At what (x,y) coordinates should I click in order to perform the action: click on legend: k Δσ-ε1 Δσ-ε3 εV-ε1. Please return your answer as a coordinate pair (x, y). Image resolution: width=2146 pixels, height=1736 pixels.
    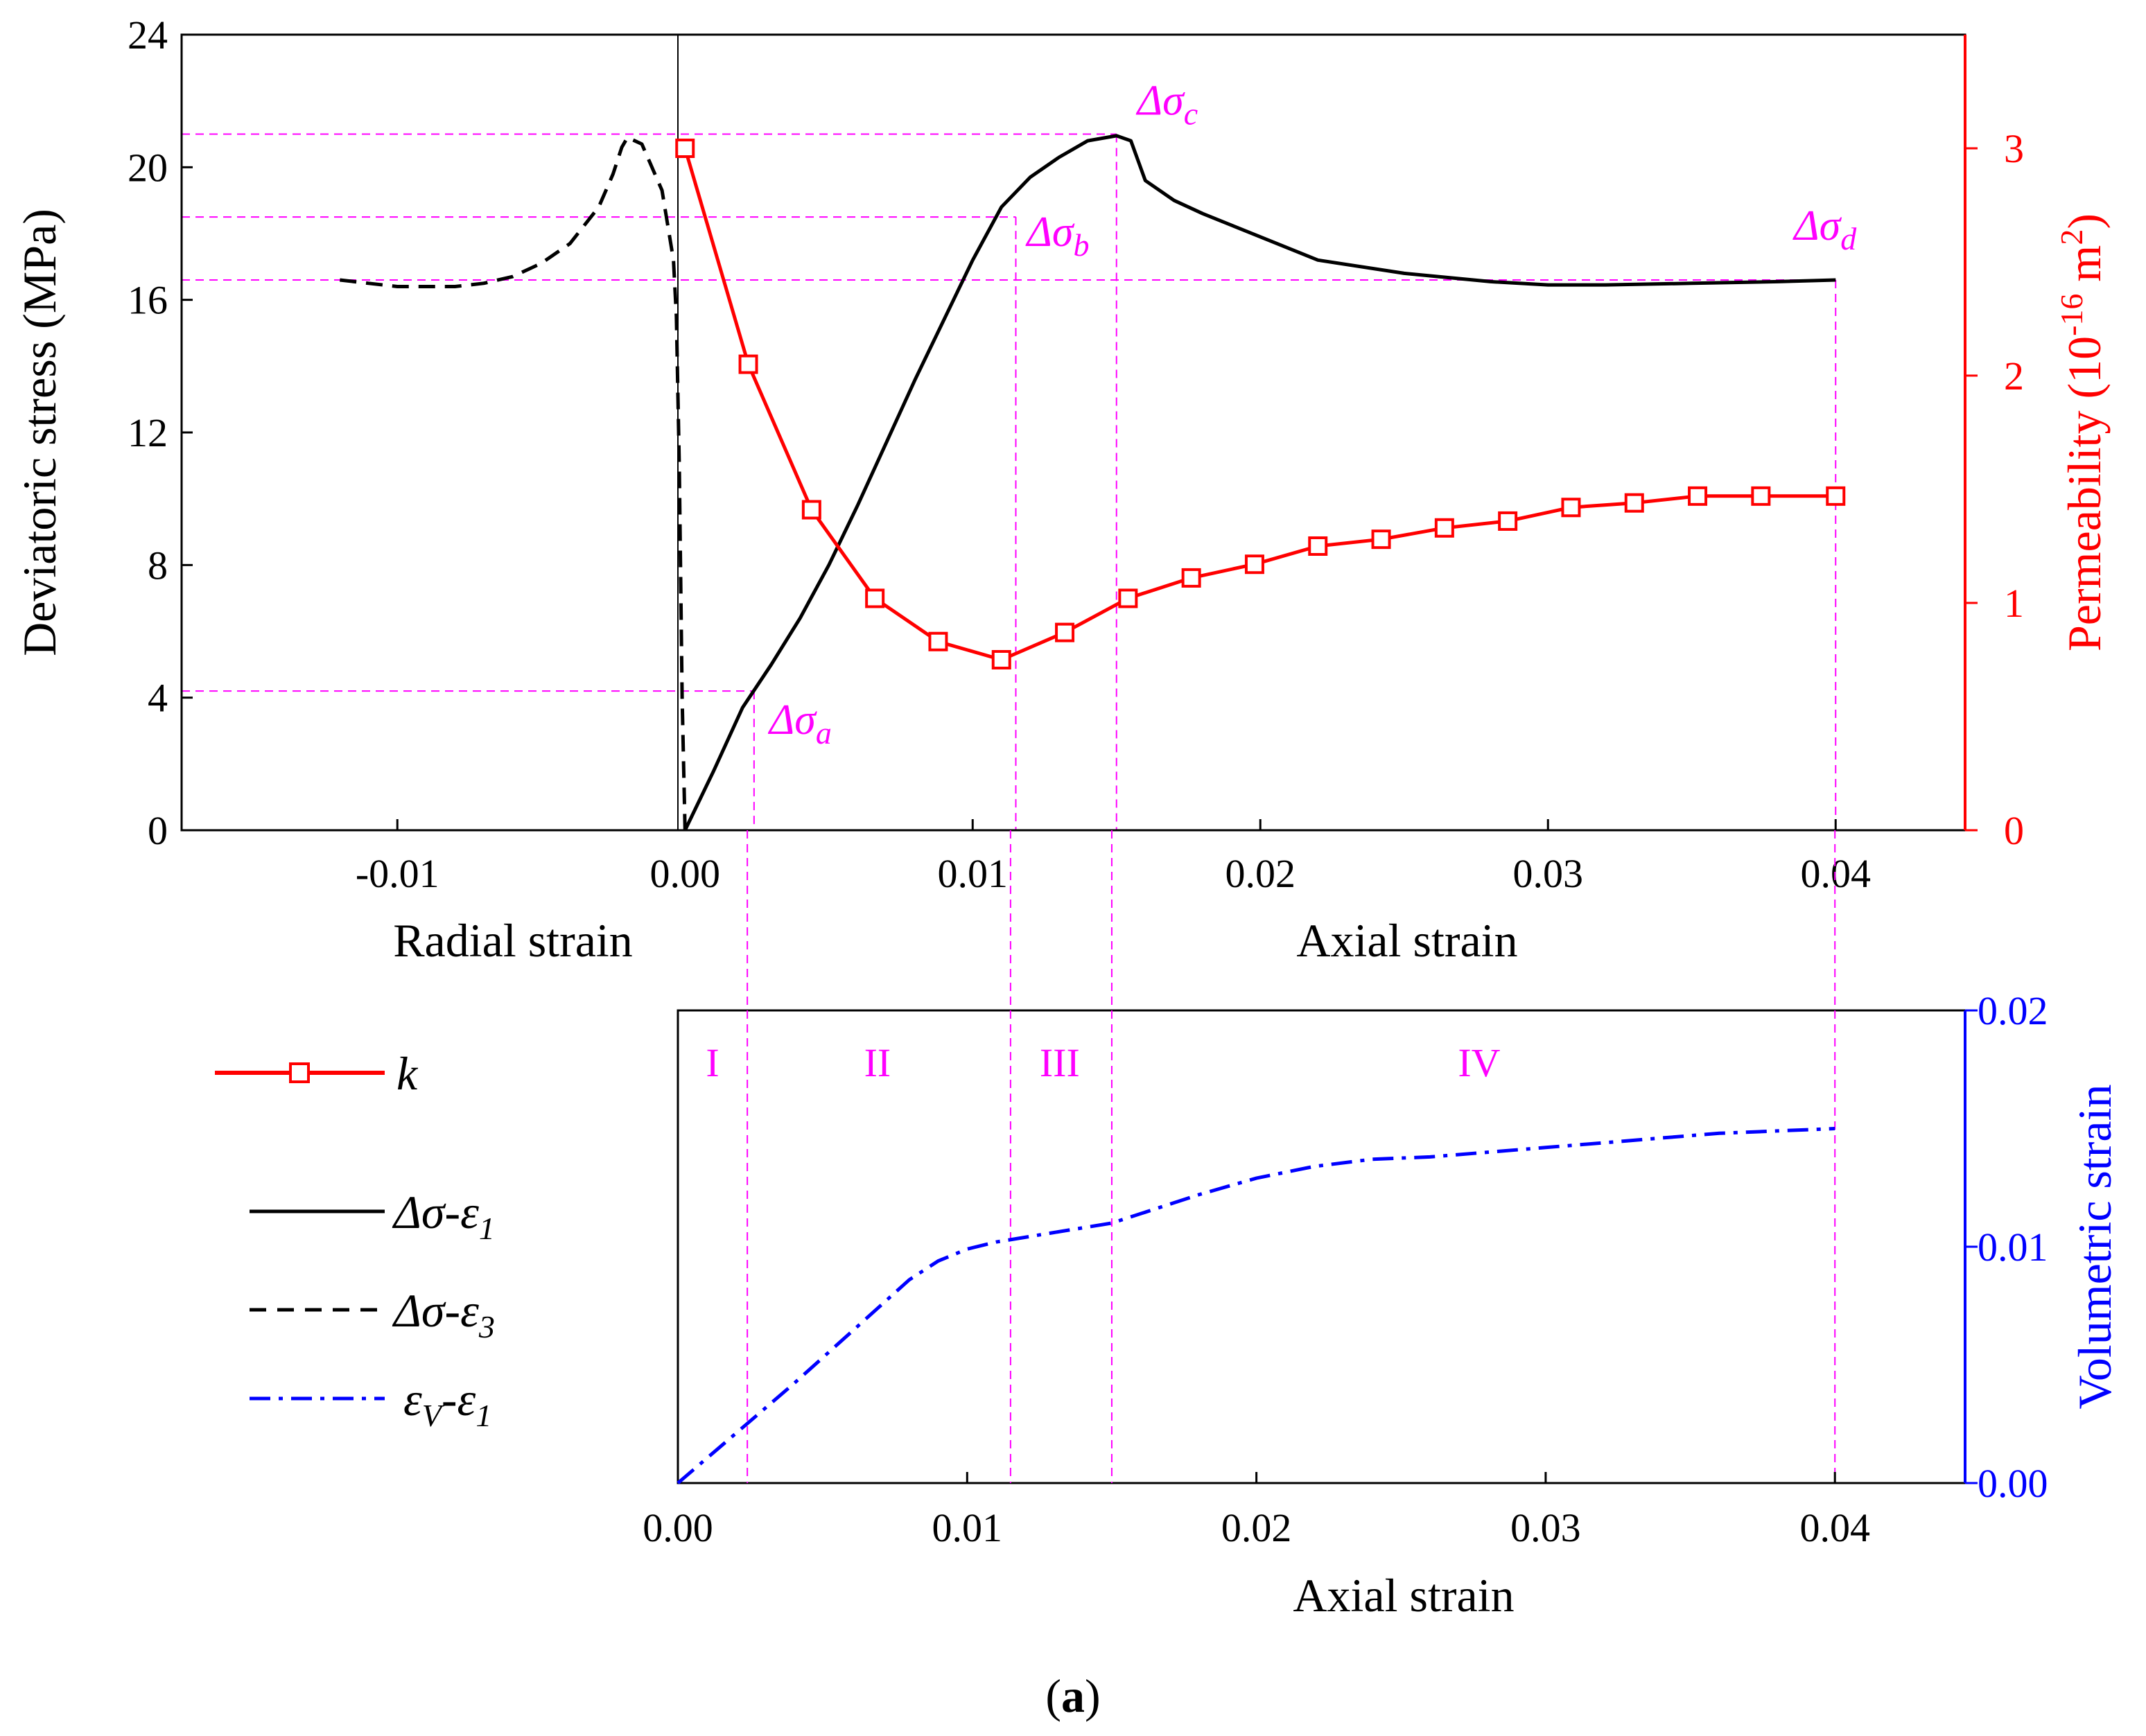
    Looking at the image, I should click on (355, 1240).